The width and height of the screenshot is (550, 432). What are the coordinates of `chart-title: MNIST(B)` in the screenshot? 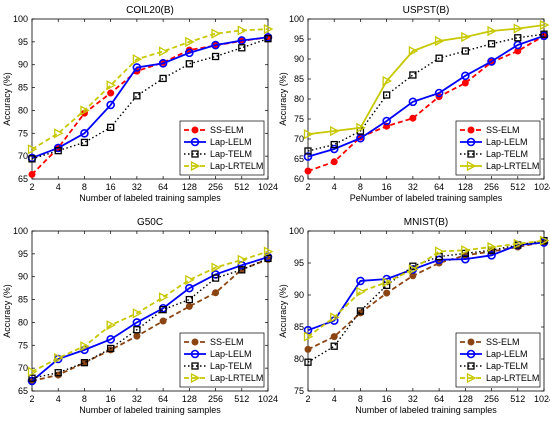 It's located at (426, 222).